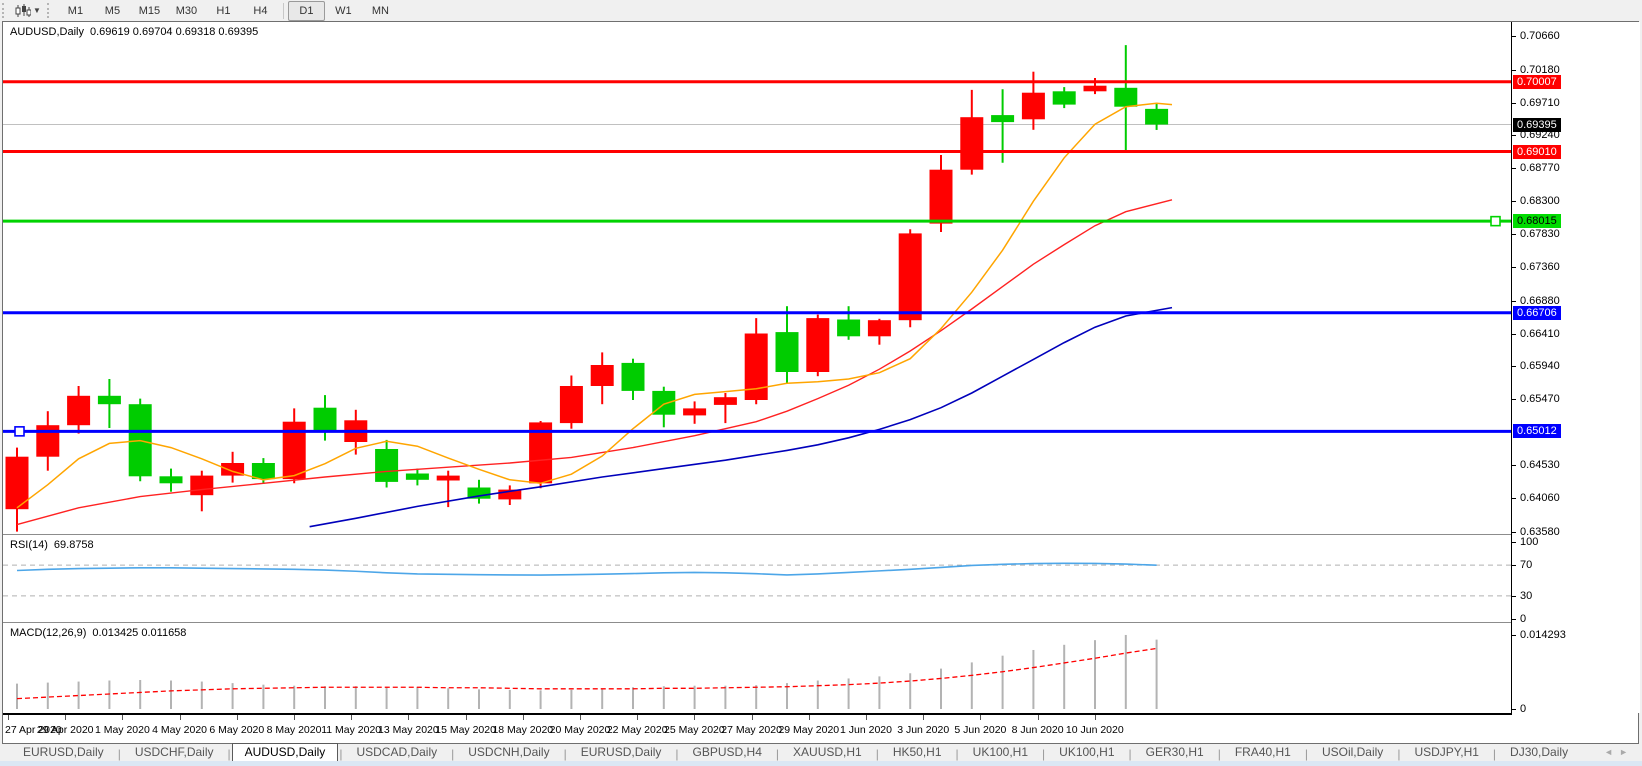 This screenshot has height=766, width=1642. What do you see at coordinates (149, 10) in the screenshot?
I see `timeframe-button-m15: M15` at bounding box center [149, 10].